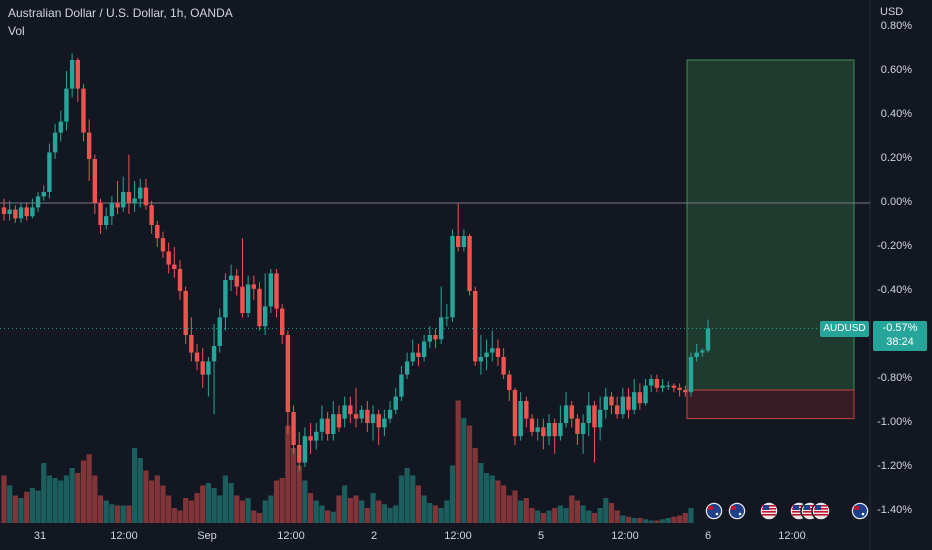 This screenshot has height=550, width=932. What do you see at coordinates (894, 466) in the screenshot?
I see `price-tick-label: -1.20%` at bounding box center [894, 466].